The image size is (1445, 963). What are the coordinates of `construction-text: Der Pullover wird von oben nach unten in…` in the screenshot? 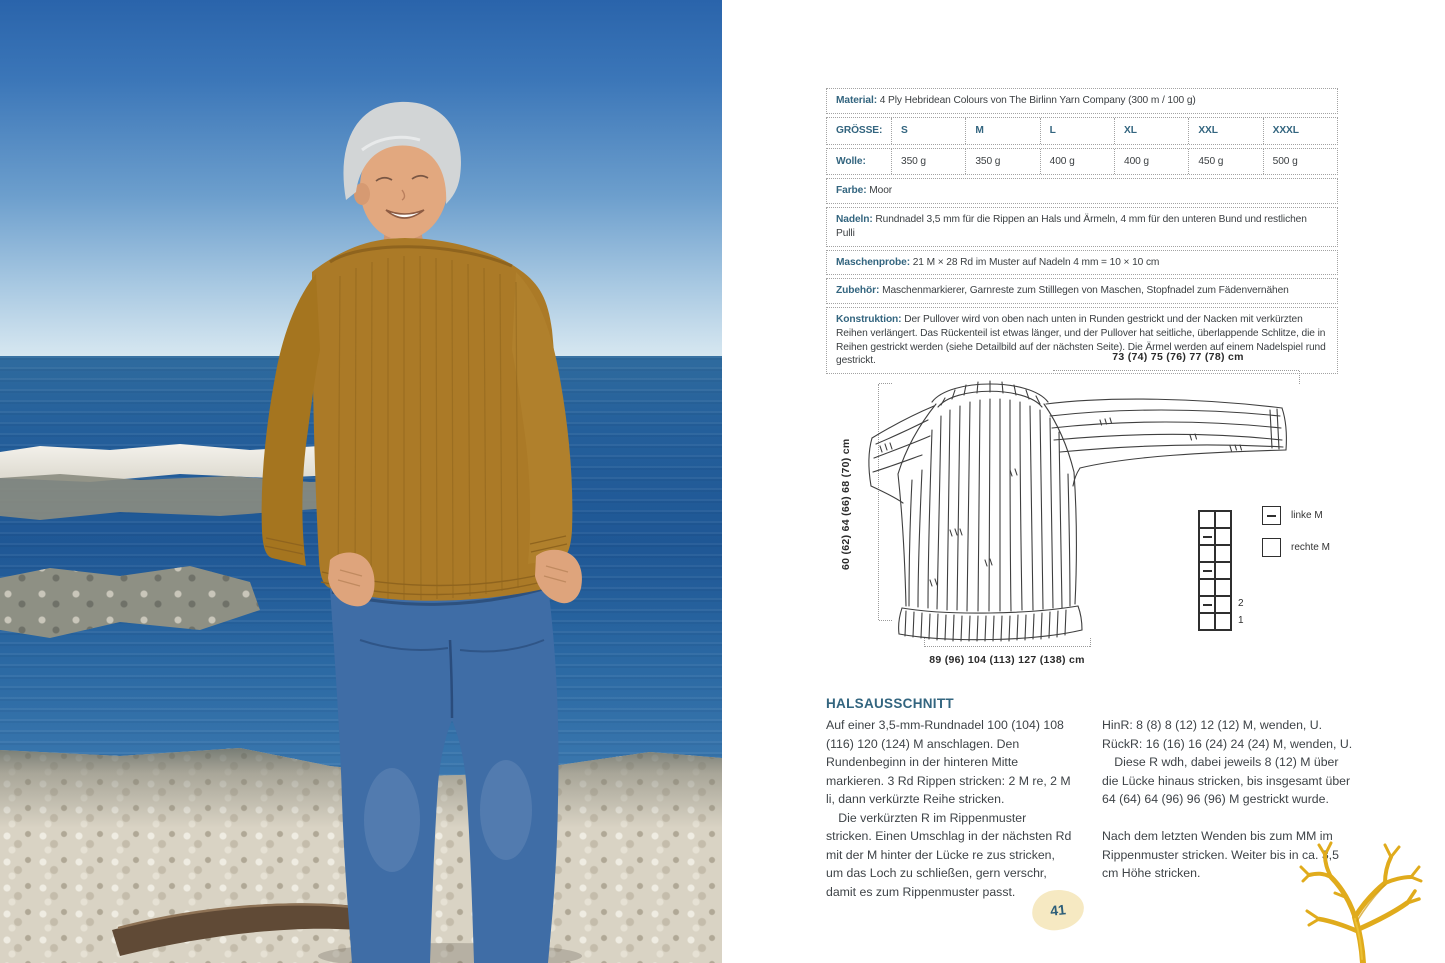 It's located at (1081, 340).